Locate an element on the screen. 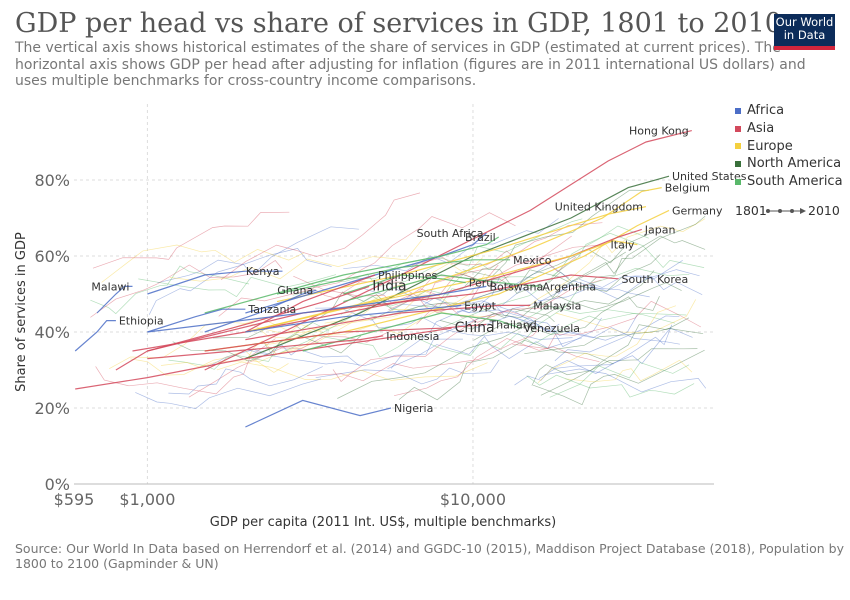  timeline-track is located at coordinates (786, 211).